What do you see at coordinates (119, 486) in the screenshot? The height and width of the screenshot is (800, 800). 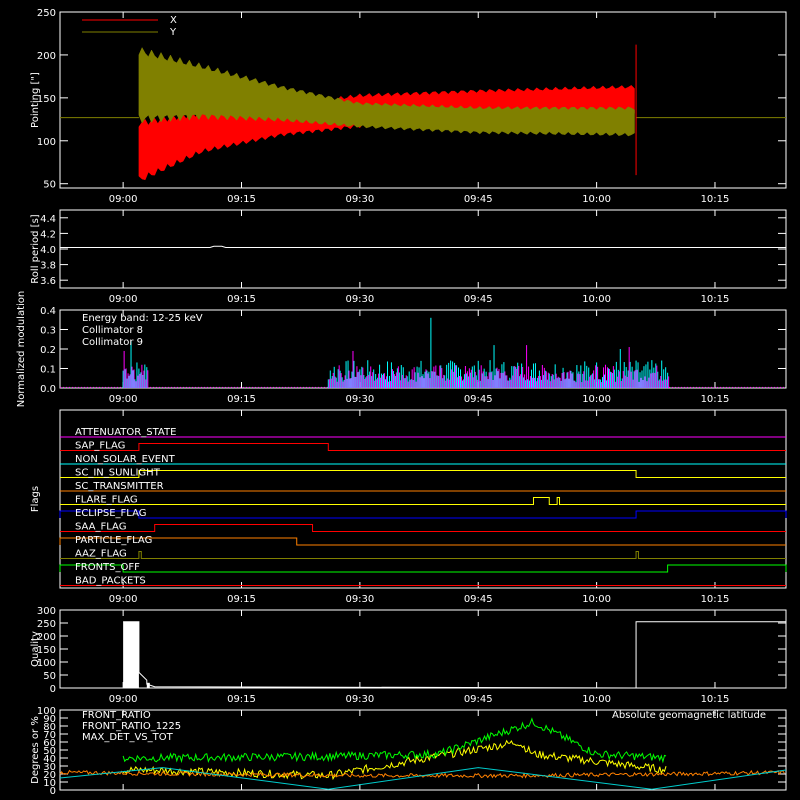 I see `flag-label-sc-transmitter: SC_TRANSMITTER` at bounding box center [119, 486].